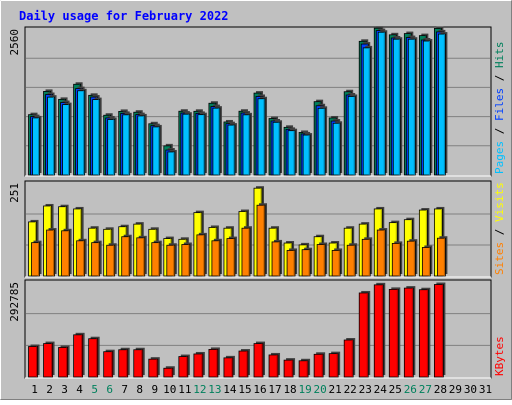 This screenshot has width=512, height=405. What do you see at coordinates (499, 202) in the screenshot?
I see `legend-visits: Visits` at bounding box center [499, 202].